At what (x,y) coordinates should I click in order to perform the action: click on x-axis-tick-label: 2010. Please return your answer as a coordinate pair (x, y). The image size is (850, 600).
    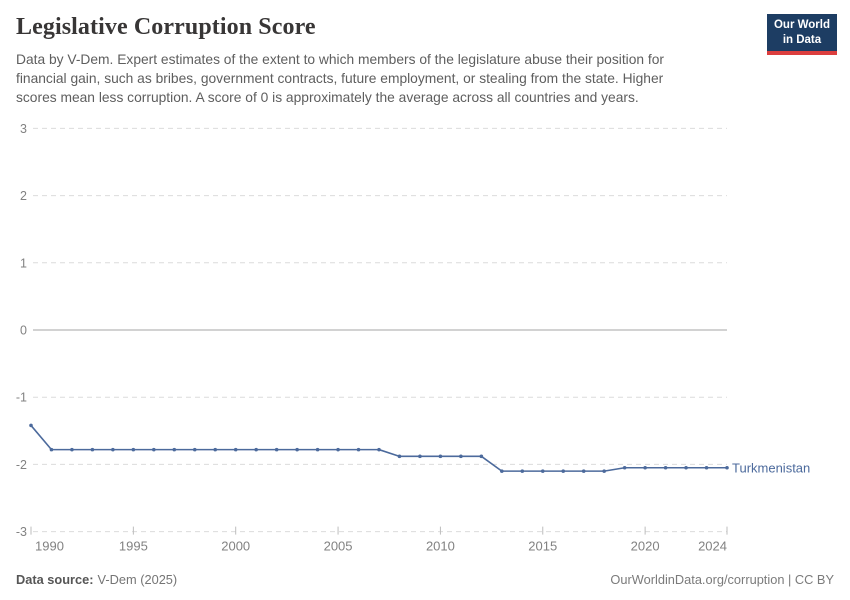
    Looking at the image, I should click on (440, 546).